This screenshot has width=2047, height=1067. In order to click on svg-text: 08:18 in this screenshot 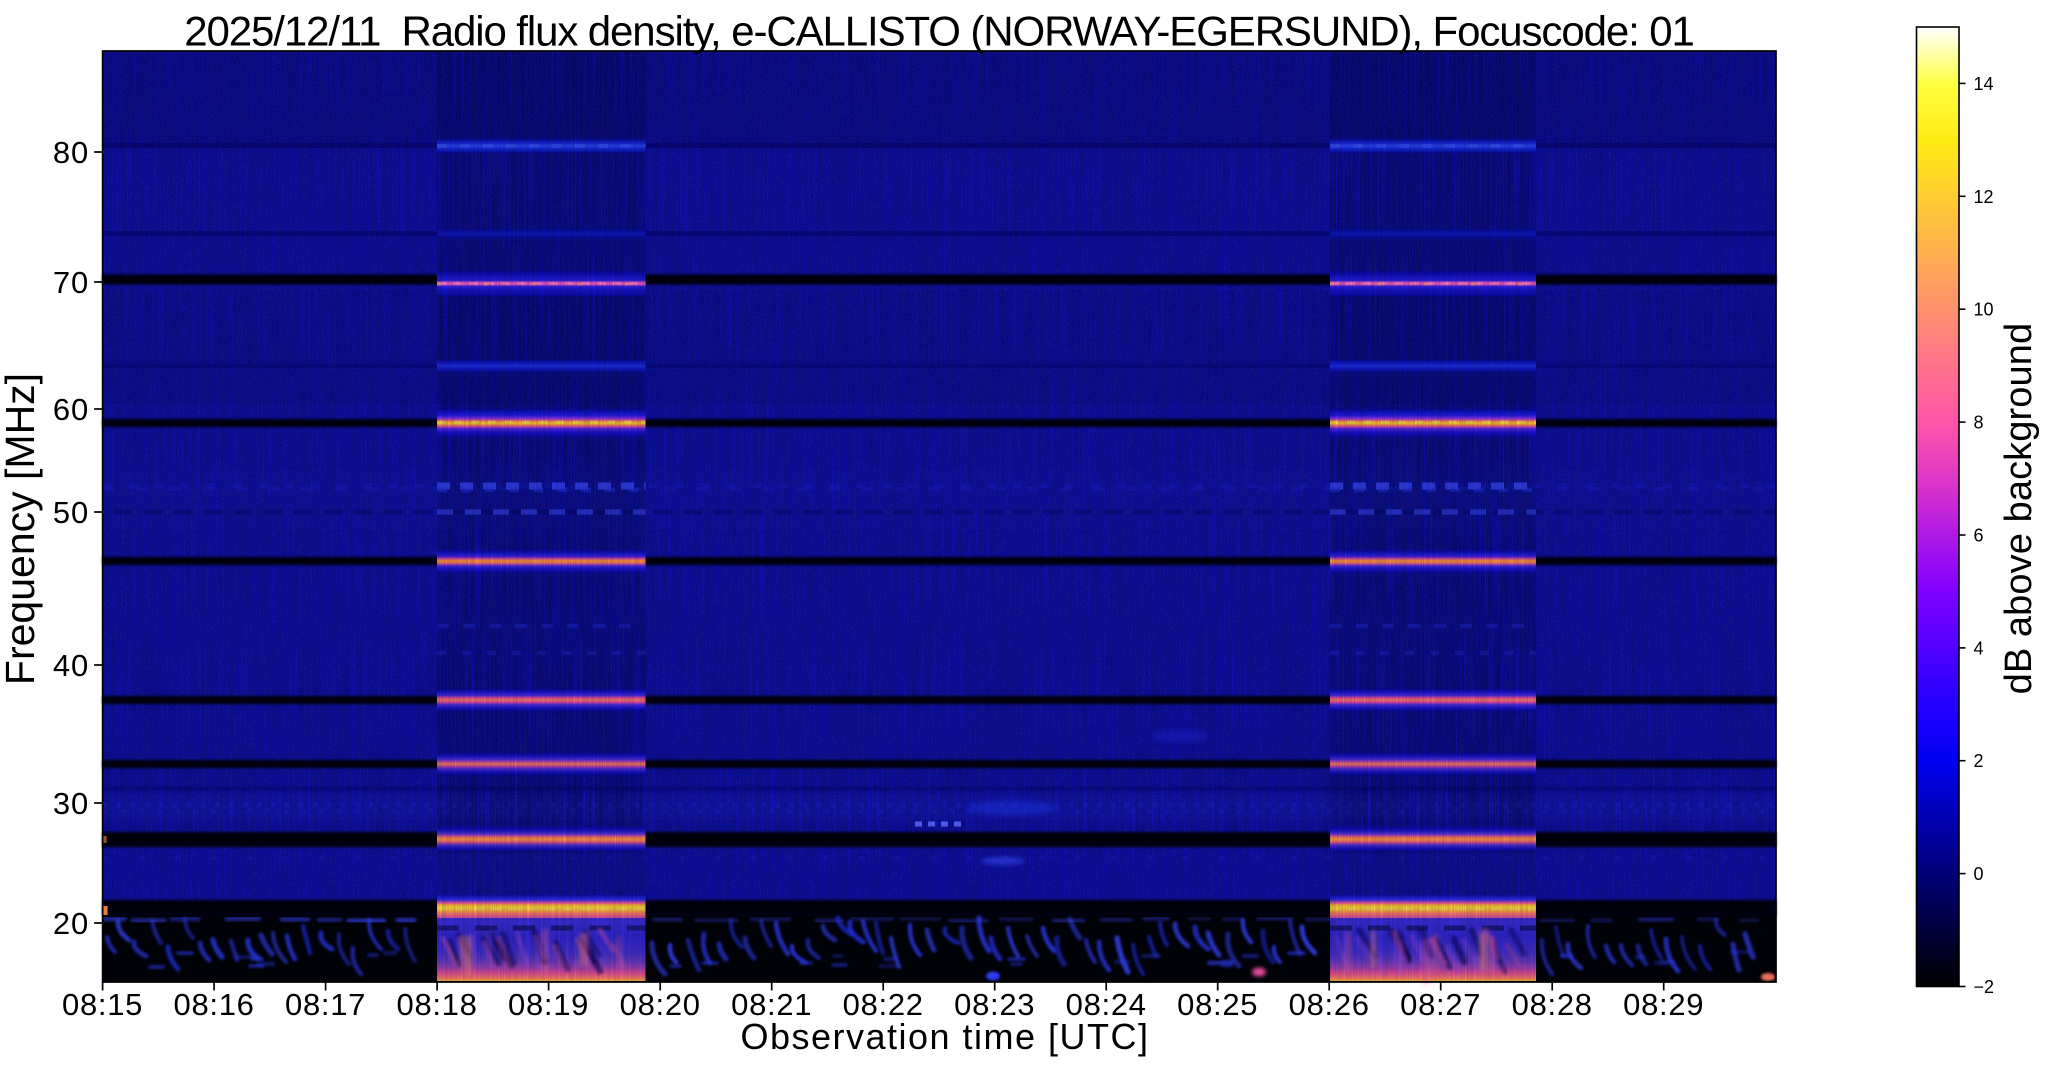, I will do `click(437, 1004)`.